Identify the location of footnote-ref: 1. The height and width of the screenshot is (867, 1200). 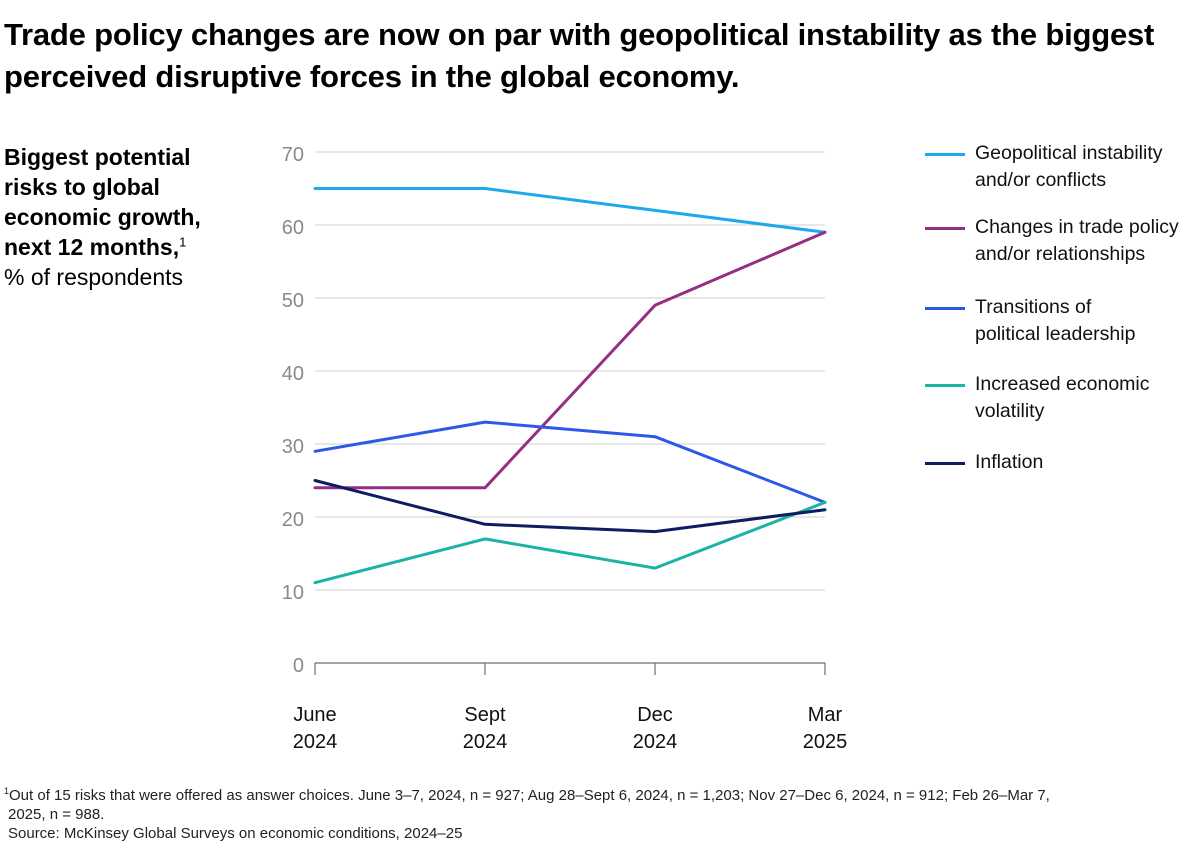
(183, 242).